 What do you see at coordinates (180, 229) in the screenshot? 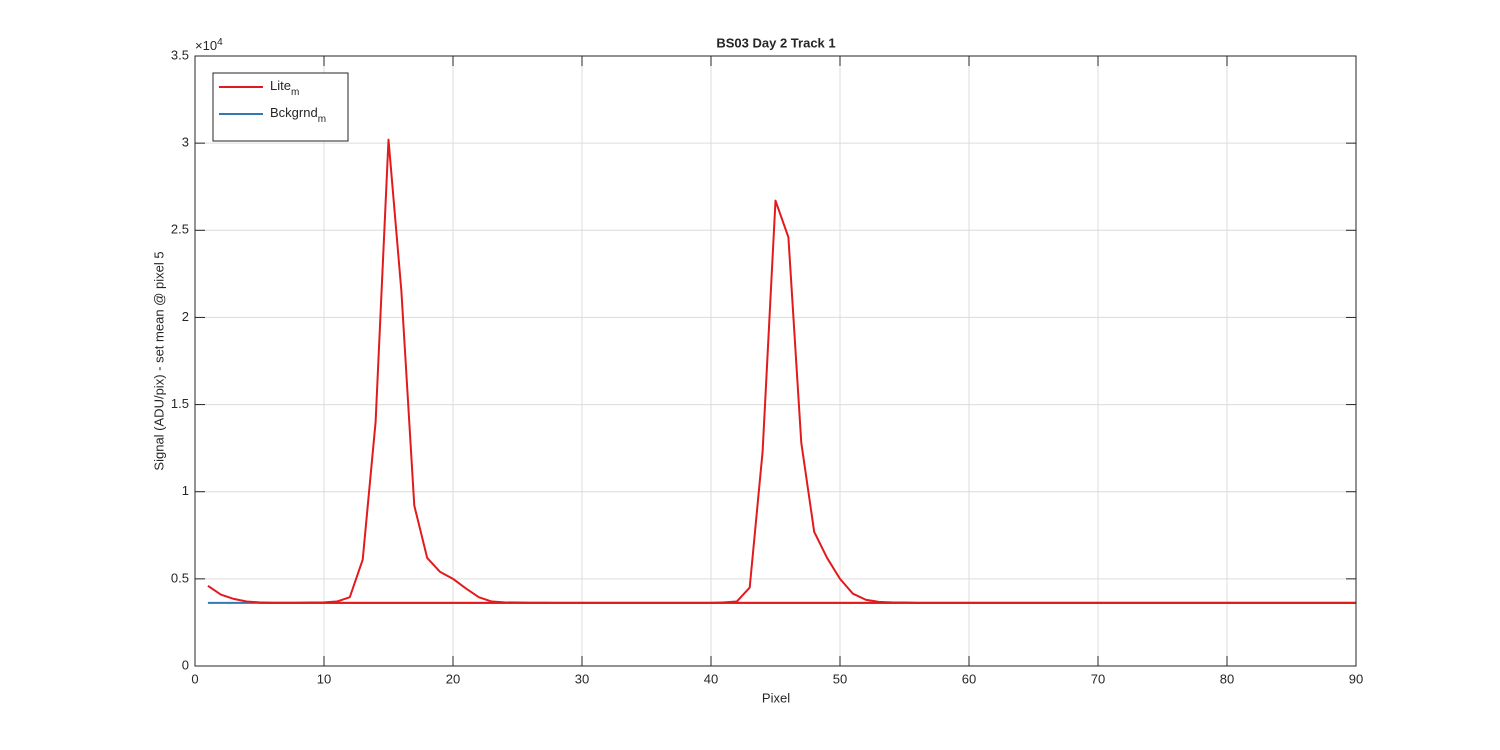
I see `y-tick-label: 2.5` at bounding box center [180, 229].